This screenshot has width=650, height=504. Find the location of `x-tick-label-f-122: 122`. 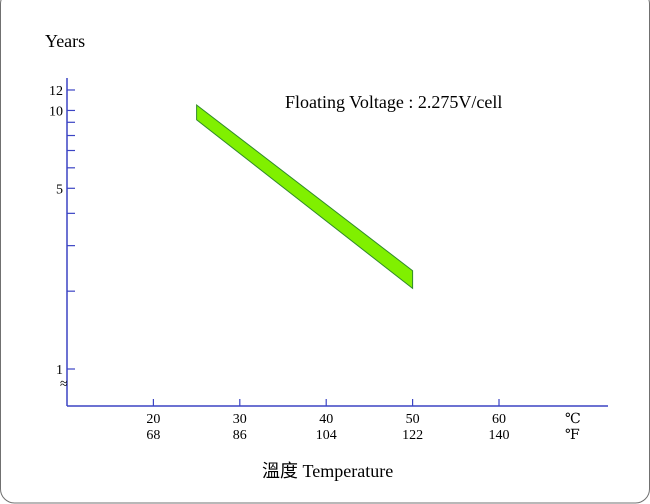

x-tick-label-f-122: 122 is located at coordinates (412, 435).